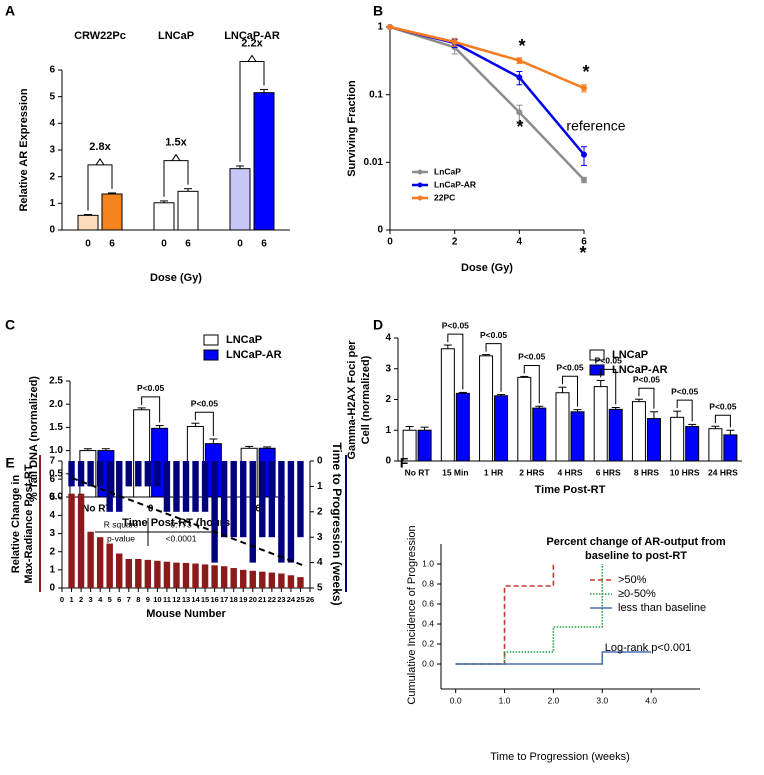 The height and width of the screenshot is (775, 764). What do you see at coordinates (608, 472) in the screenshot?
I see `x-tick-label: 6 HRS` at bounding box center [608, 472].